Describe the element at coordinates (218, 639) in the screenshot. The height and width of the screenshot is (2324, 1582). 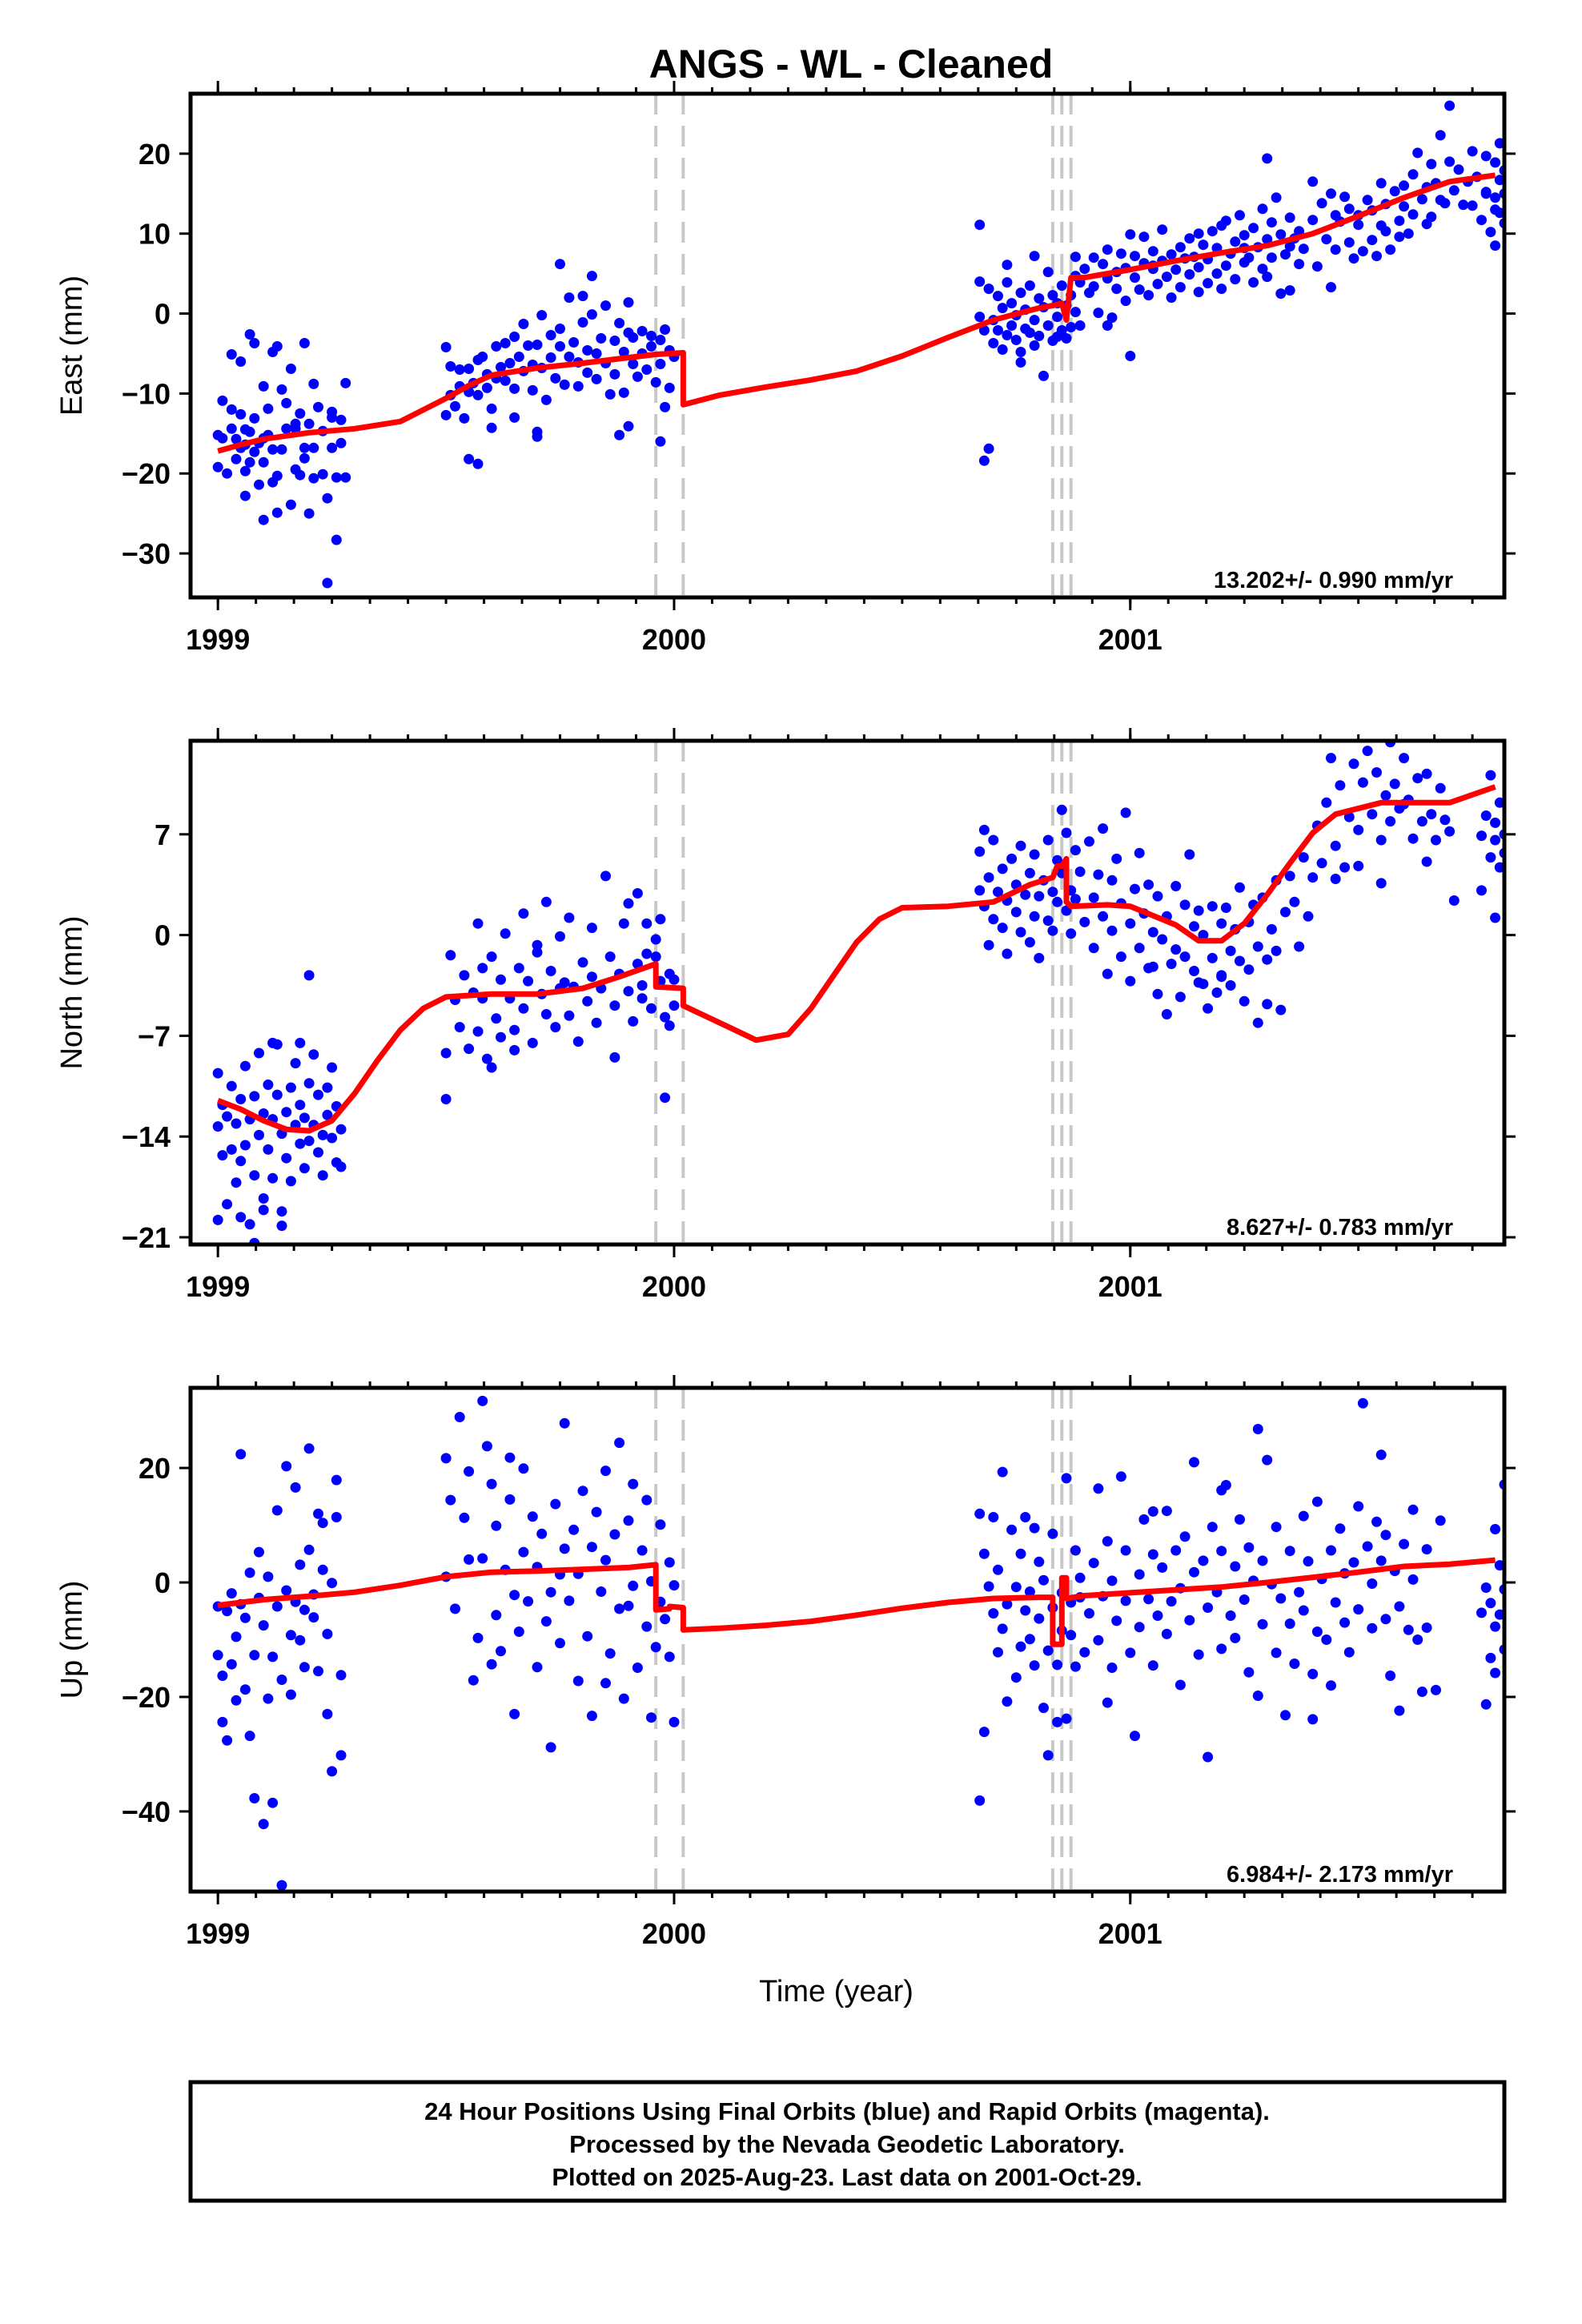
I see `x-tick-label-east-0: 1999` at that location.